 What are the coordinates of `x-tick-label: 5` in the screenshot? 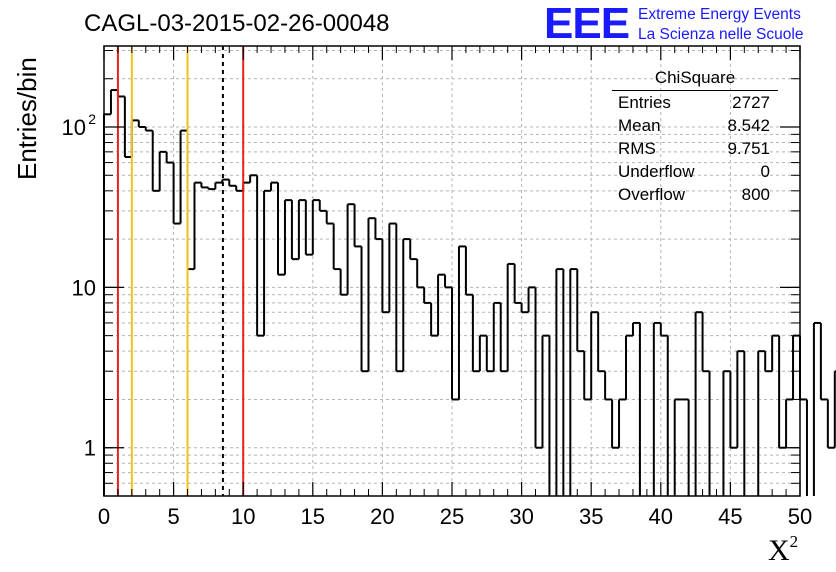 It's located at (173, 516).